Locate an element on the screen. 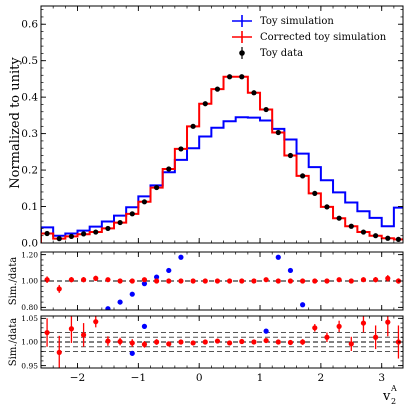 This screenshot has width=407, height=407. ratio1-ylabel: Sim./data is located at coordinates (13, 281).